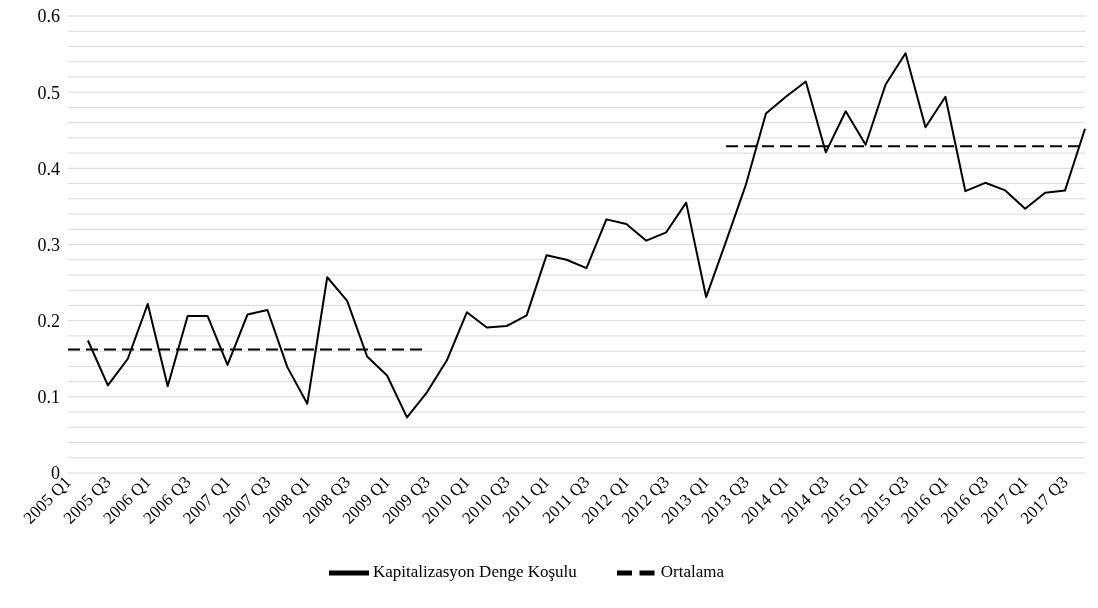  I want to click on legend-label: Kapitalizasyon Denge Koşulu, so click(474, 571).